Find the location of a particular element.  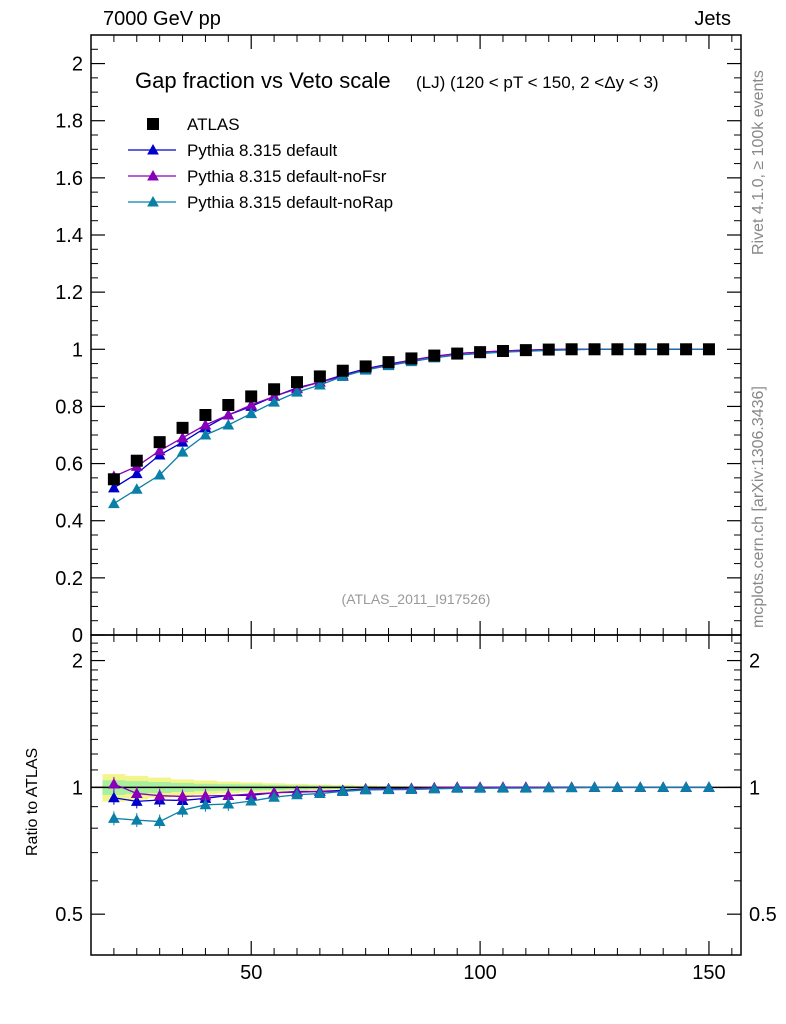

legend-label: Pythia 8.315 default-noRap is located at coordinates (290, 202).